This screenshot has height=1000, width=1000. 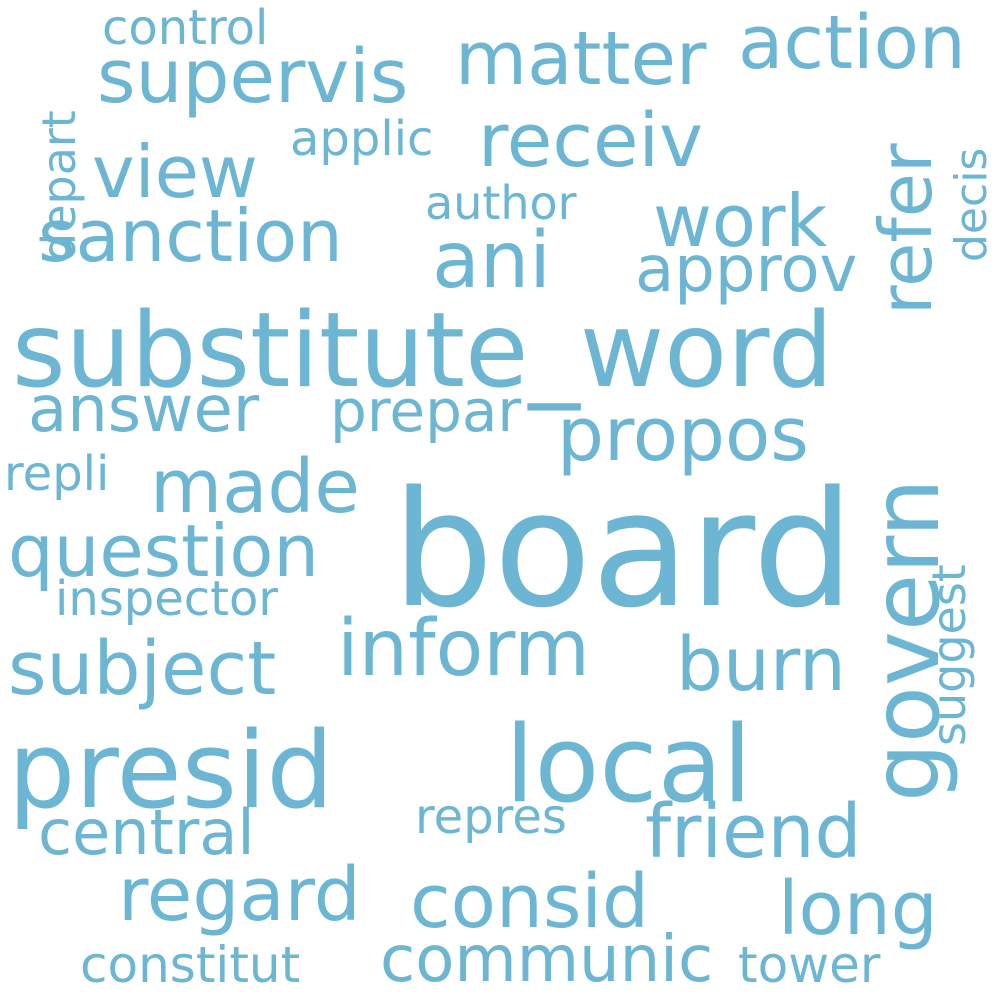 I want to click on word-sanction: sanction, so click(x=190, y=236).